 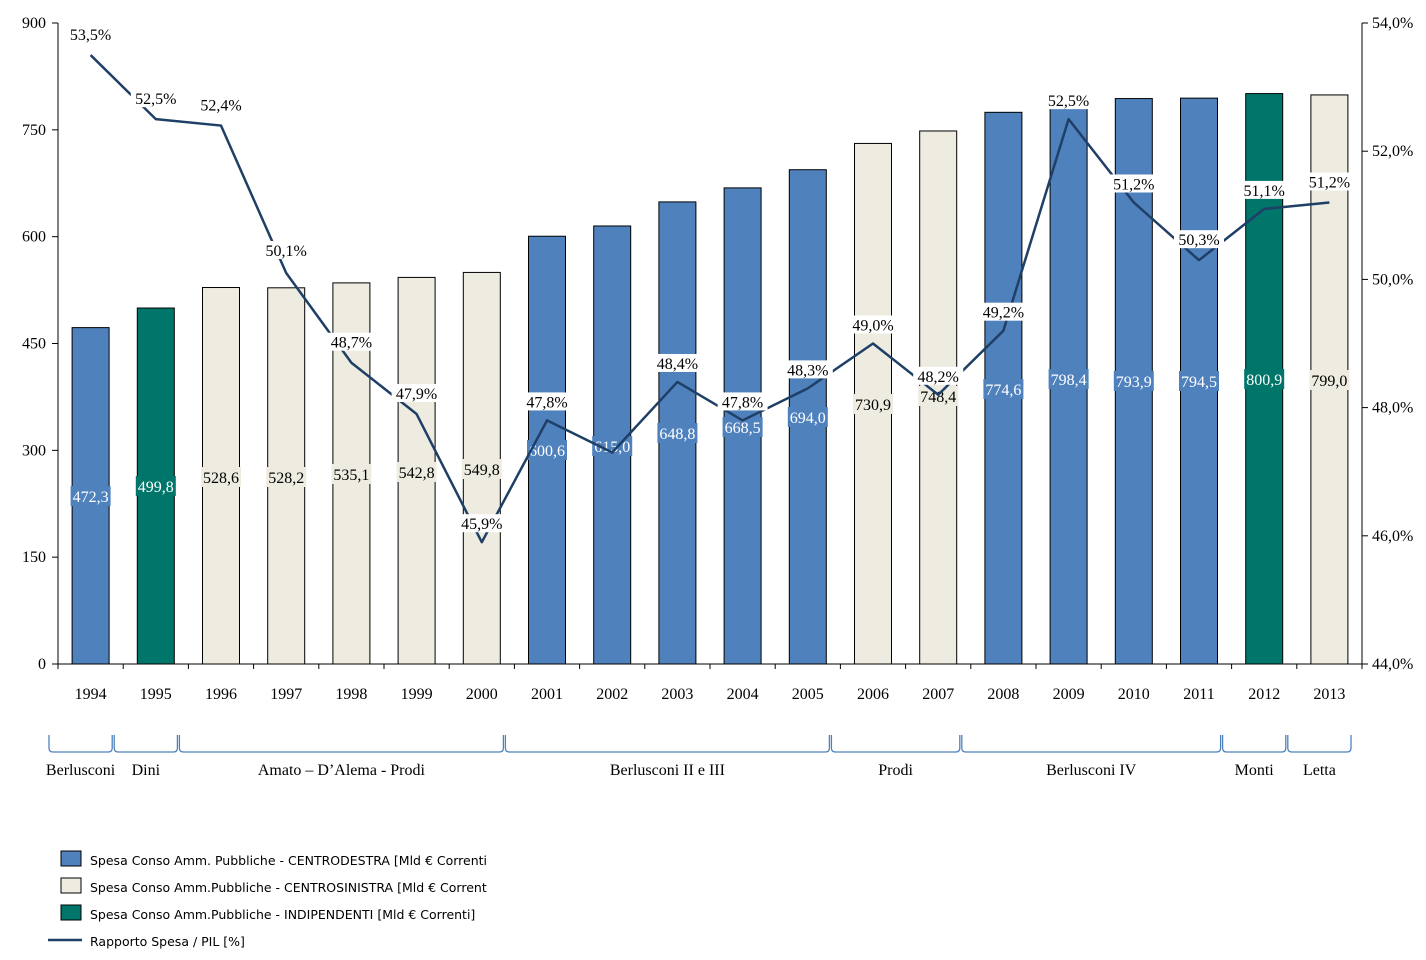 I want to click on bar-value-label: 774,6, so click(x=1003, y=390).